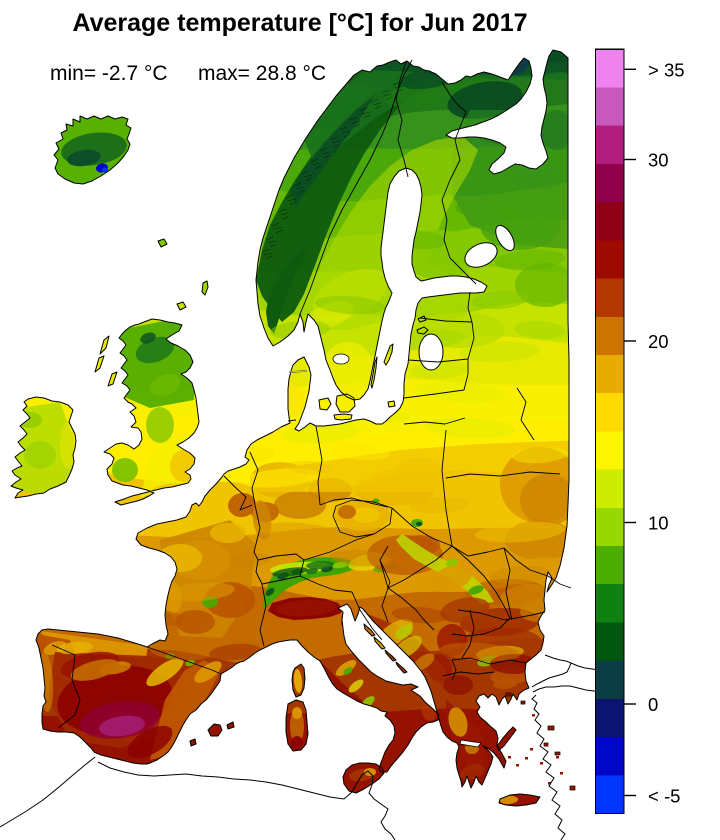 The image size is (720, 840). Describe the element at coordinates (658, 341) in the screenshot. I see `svg-text: 20` at that location.